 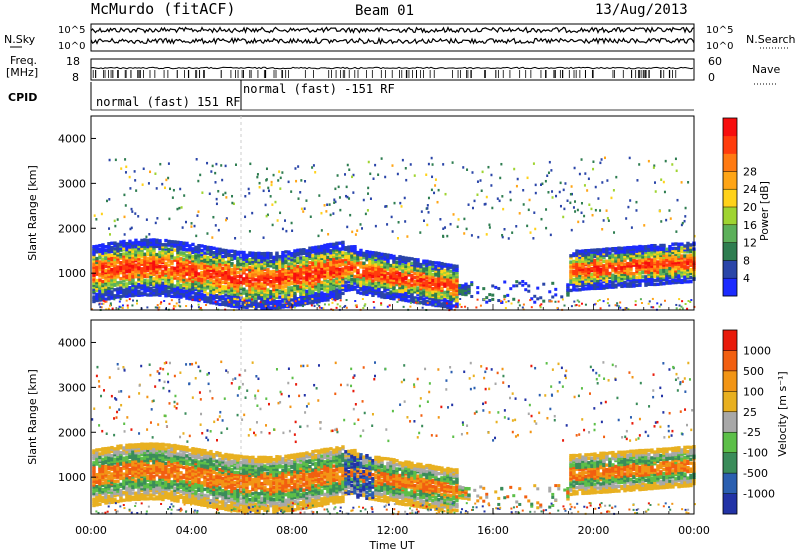 I want to click on nsky-tick-bottom: 10^0, so click(x=71, y=46).